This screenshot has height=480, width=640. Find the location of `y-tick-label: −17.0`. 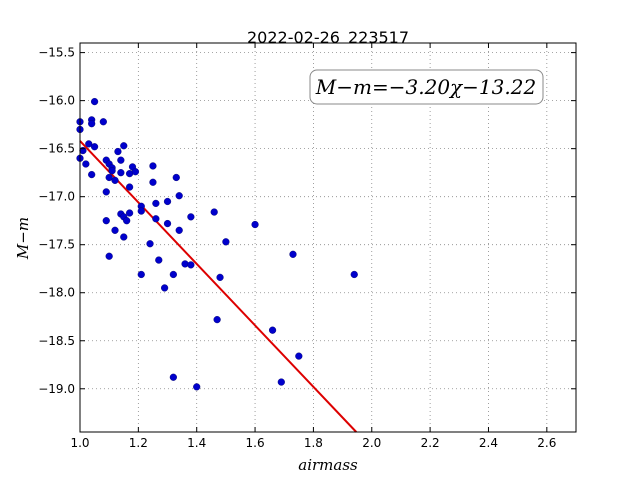

y-tick-label: −17.0 is located at coordinates (56, 197).